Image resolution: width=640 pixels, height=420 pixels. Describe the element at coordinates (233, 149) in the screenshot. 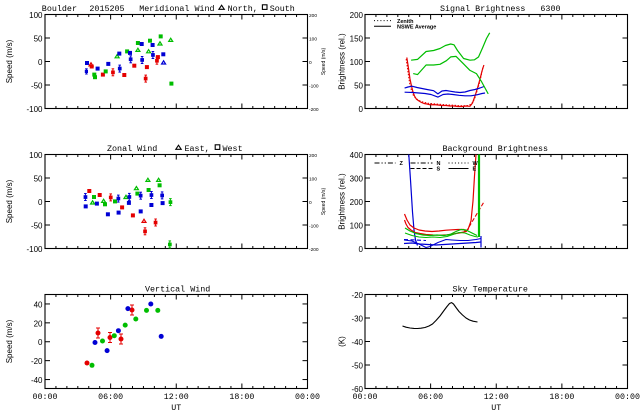

I see `svg-text: West` at that location.